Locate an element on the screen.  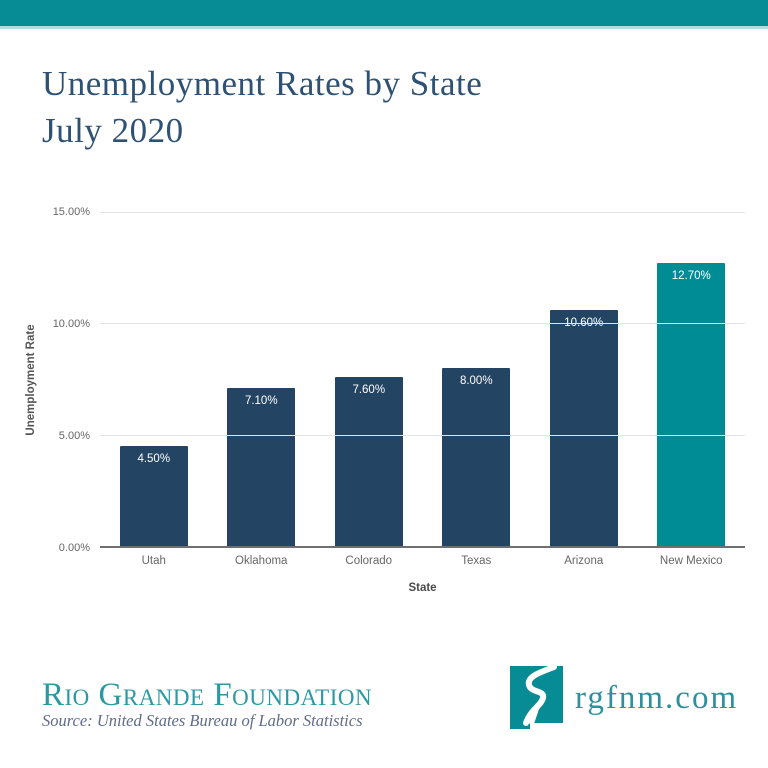
title-line-1: Unemployment Rates by State is located at coordinates (262, 83).